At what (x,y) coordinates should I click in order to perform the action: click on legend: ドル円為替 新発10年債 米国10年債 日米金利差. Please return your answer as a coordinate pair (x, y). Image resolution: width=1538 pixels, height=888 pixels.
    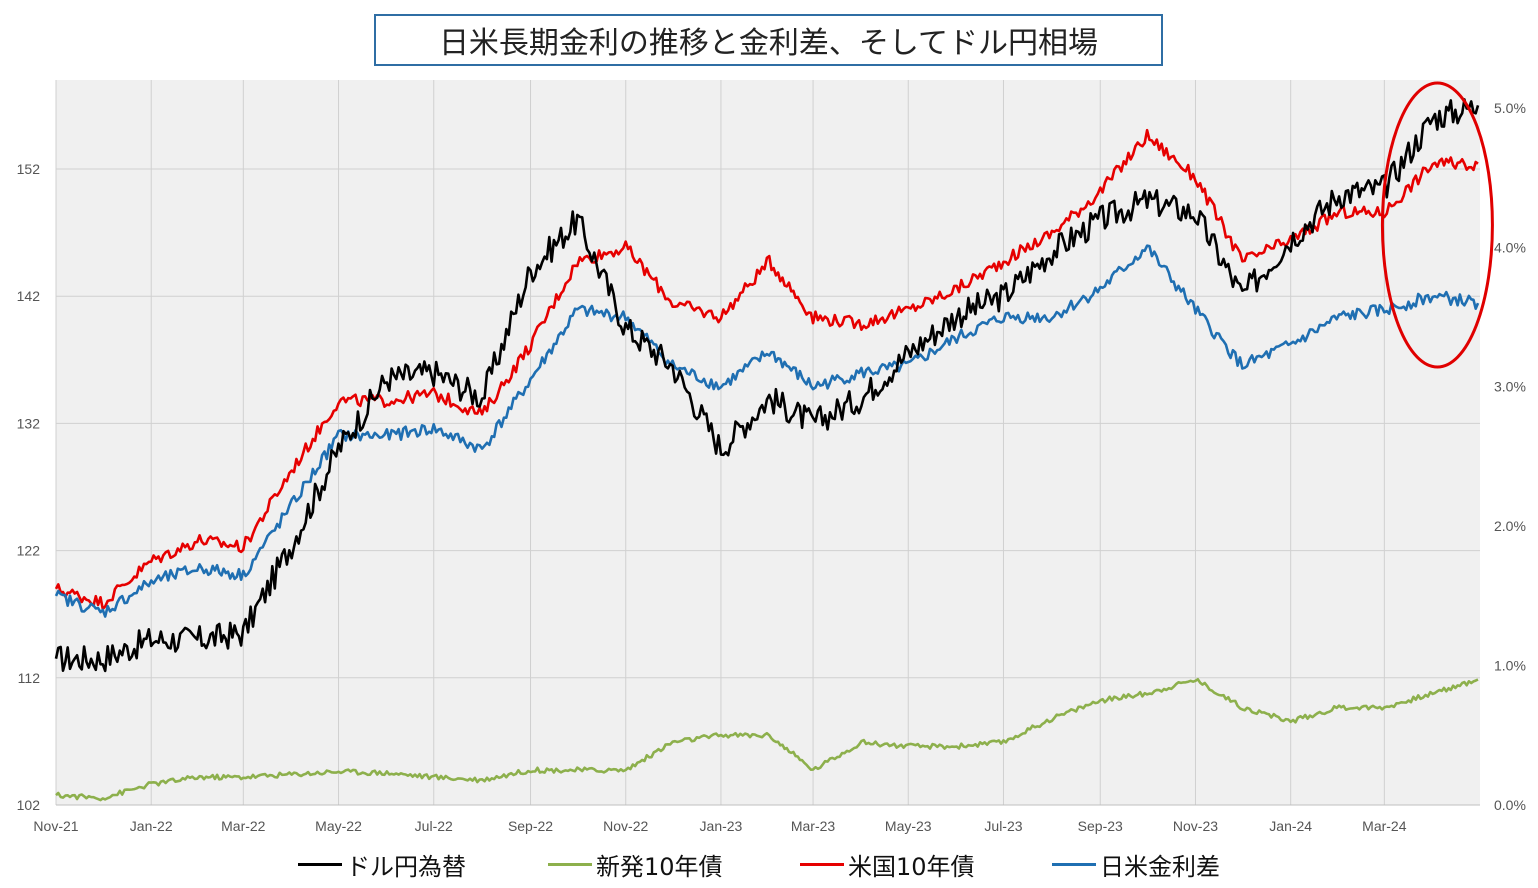
    Looking at the image, I should click on (769, 864).